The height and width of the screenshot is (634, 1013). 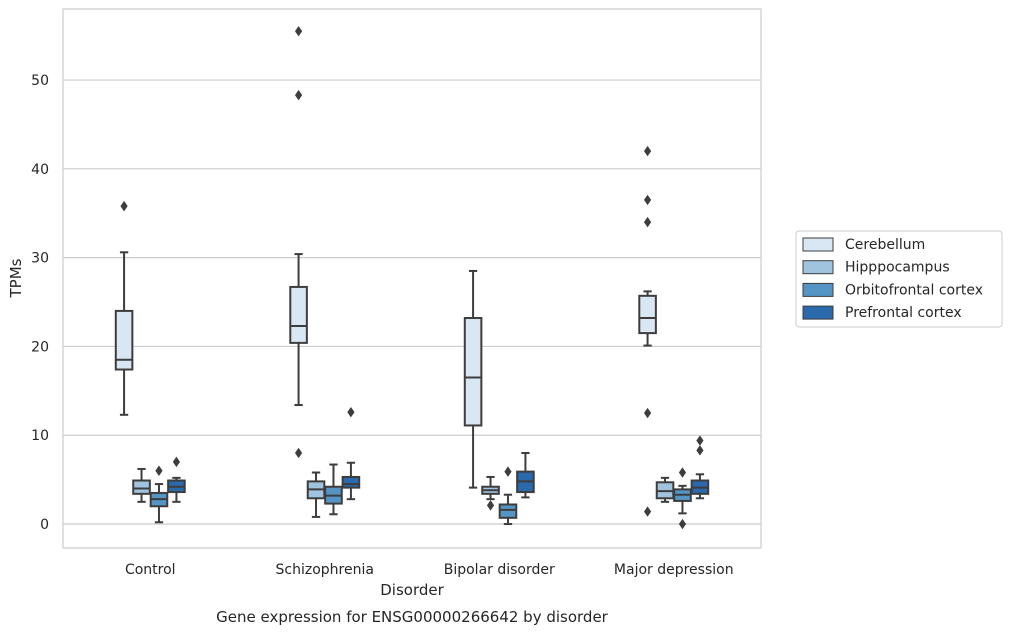 What do you see at coordinates (40, 259) in the screenshot?
I see `y-tick-label: 30` at bounding box center [40, 259].